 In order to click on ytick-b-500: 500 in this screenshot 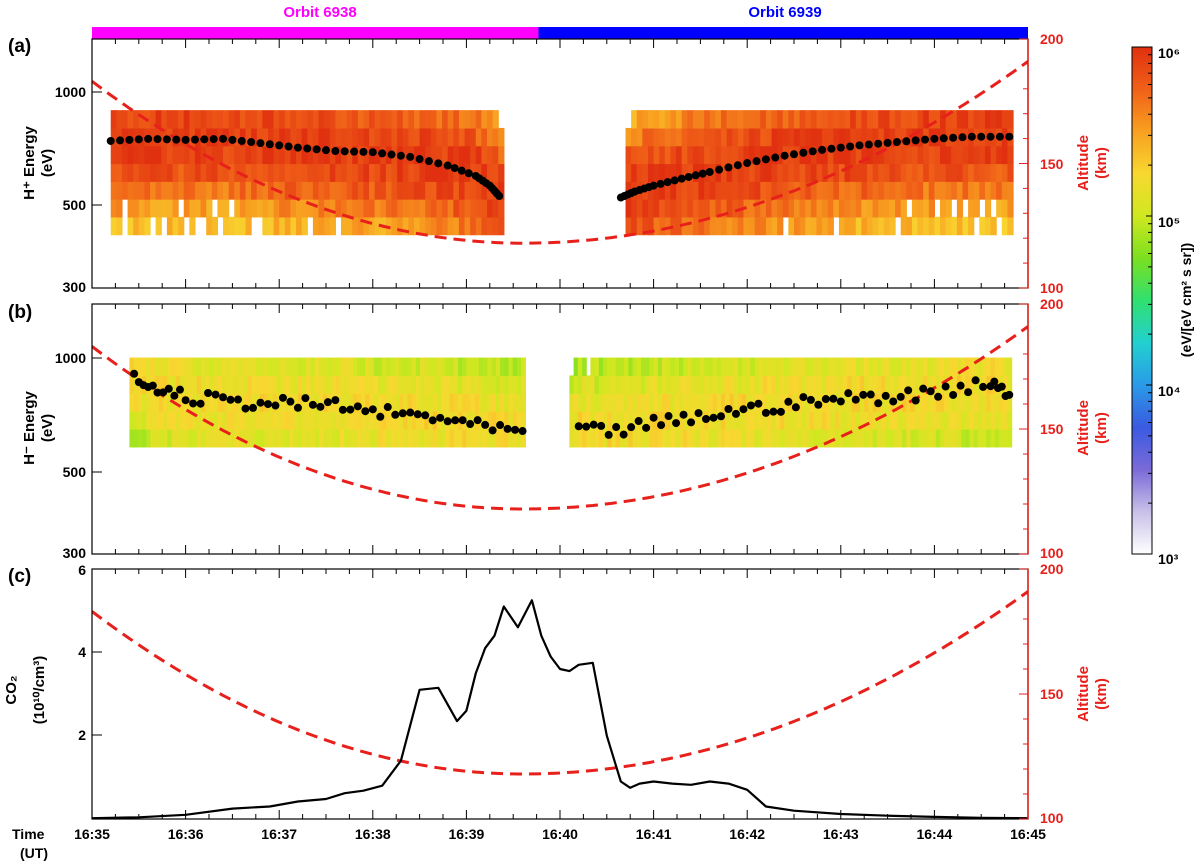, I will do `click(75, 472)`.